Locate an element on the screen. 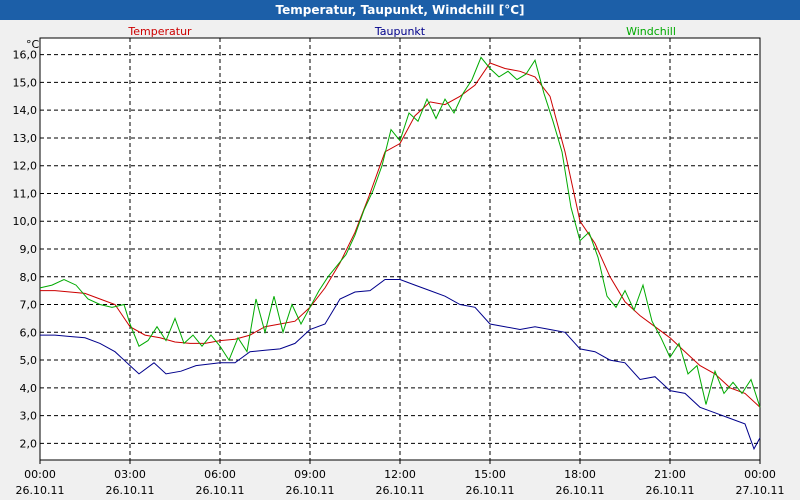 The height and width of the screenshot is (500, 800). x-tick-time-label: 12:00 is located at coordinates (400, 474).